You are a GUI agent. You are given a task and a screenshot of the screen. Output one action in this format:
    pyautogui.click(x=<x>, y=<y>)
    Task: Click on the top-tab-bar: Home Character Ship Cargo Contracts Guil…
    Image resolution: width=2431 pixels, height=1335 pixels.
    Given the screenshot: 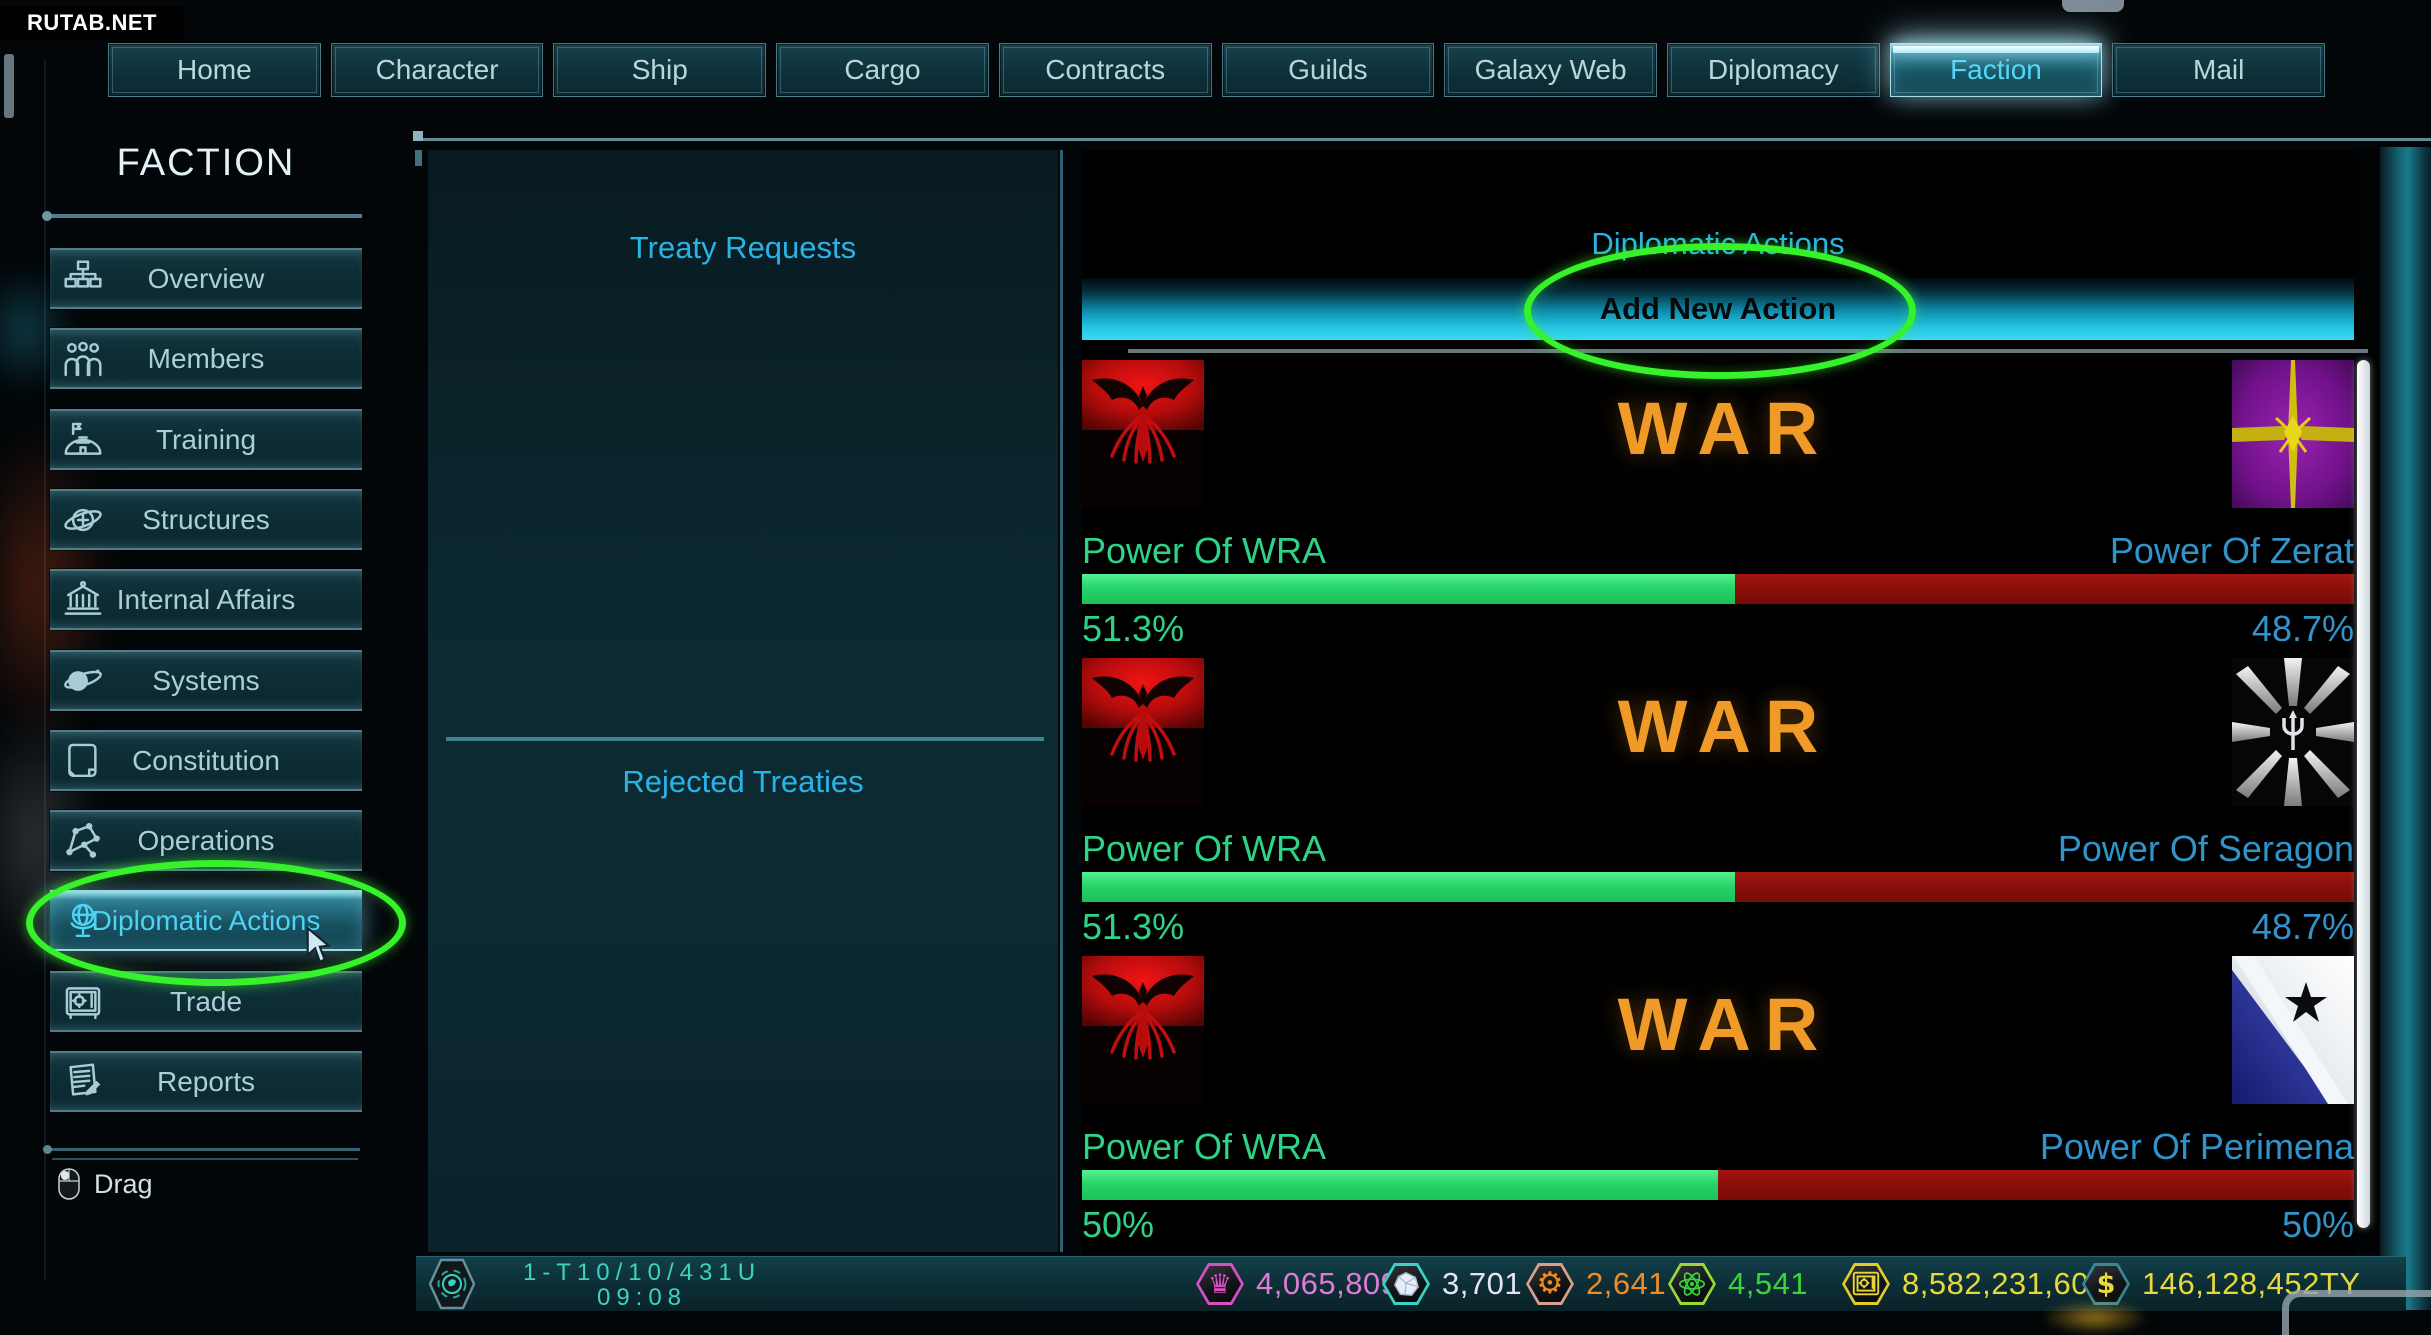 What is the action you would take?
    pyautogui.click(x=1217, y=70)
    